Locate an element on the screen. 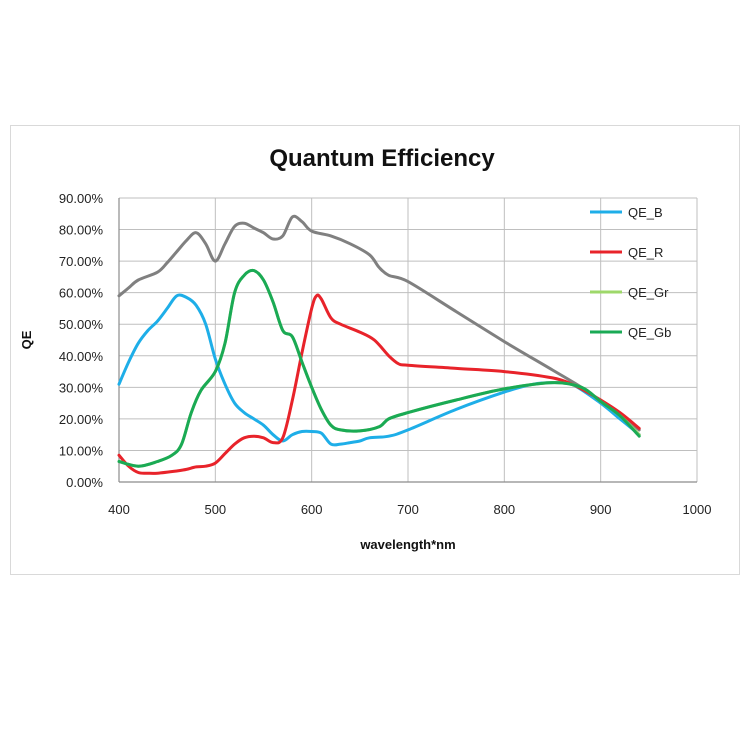 The width and height of the screenshot is (750, 750). x-tick-label: 500 is located at coordinates (215, 509).